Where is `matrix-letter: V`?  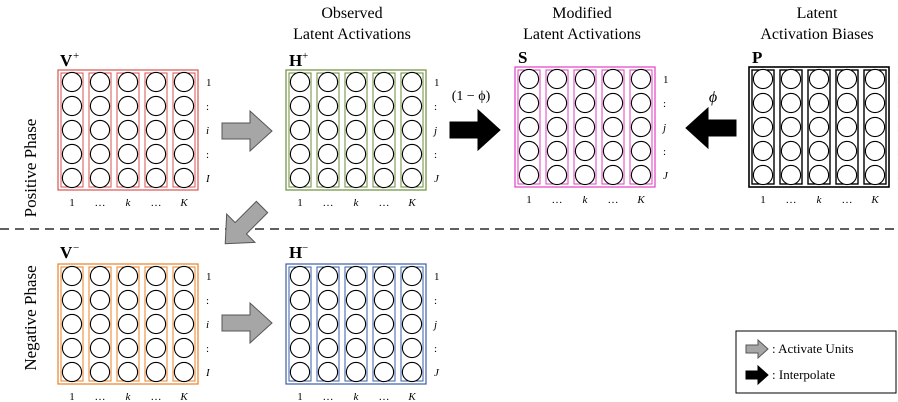 matrix-letter: V is located at coordinates (66, 60).